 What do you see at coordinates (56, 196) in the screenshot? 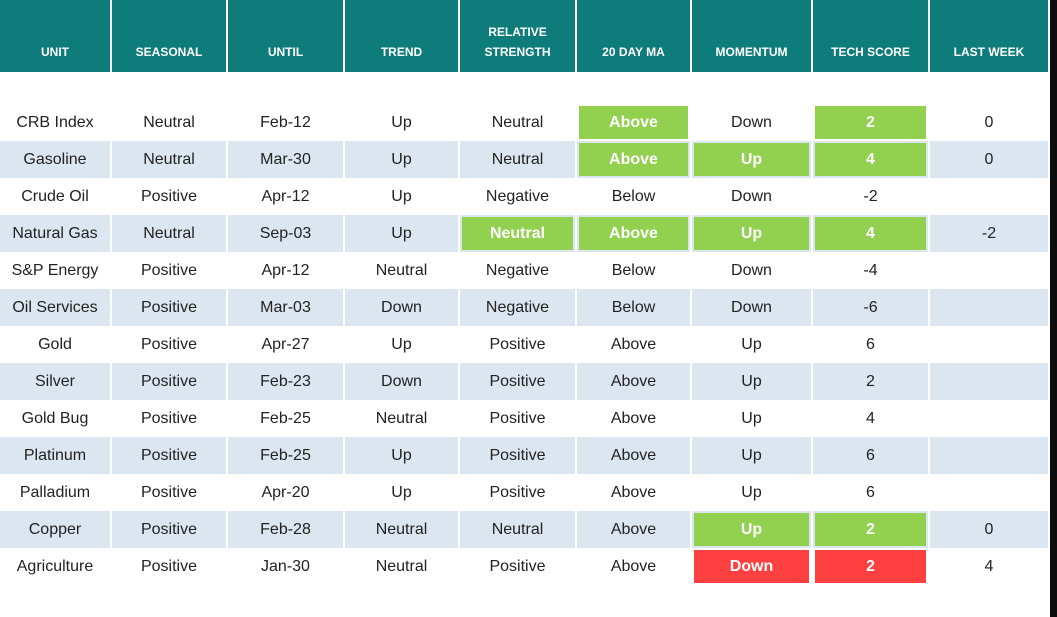
I see `table-cell: Crude Oil` at bounding box center [56, 196].